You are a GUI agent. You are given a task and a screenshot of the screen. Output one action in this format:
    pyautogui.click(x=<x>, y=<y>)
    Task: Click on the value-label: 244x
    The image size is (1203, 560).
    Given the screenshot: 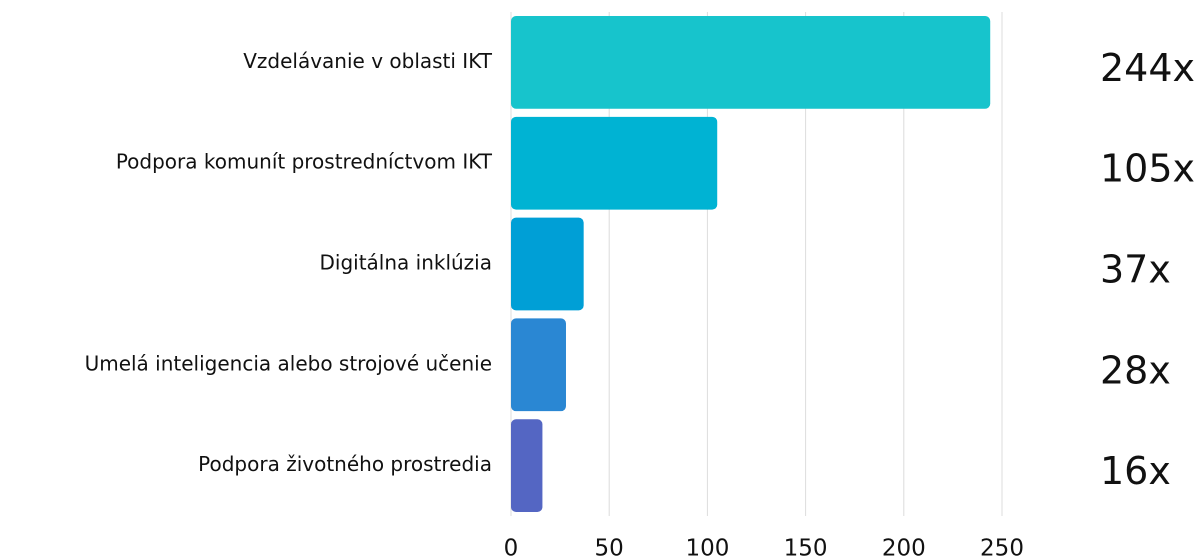 What is the action you would take?
    pyautogui.click(x=1147, y=68)
    